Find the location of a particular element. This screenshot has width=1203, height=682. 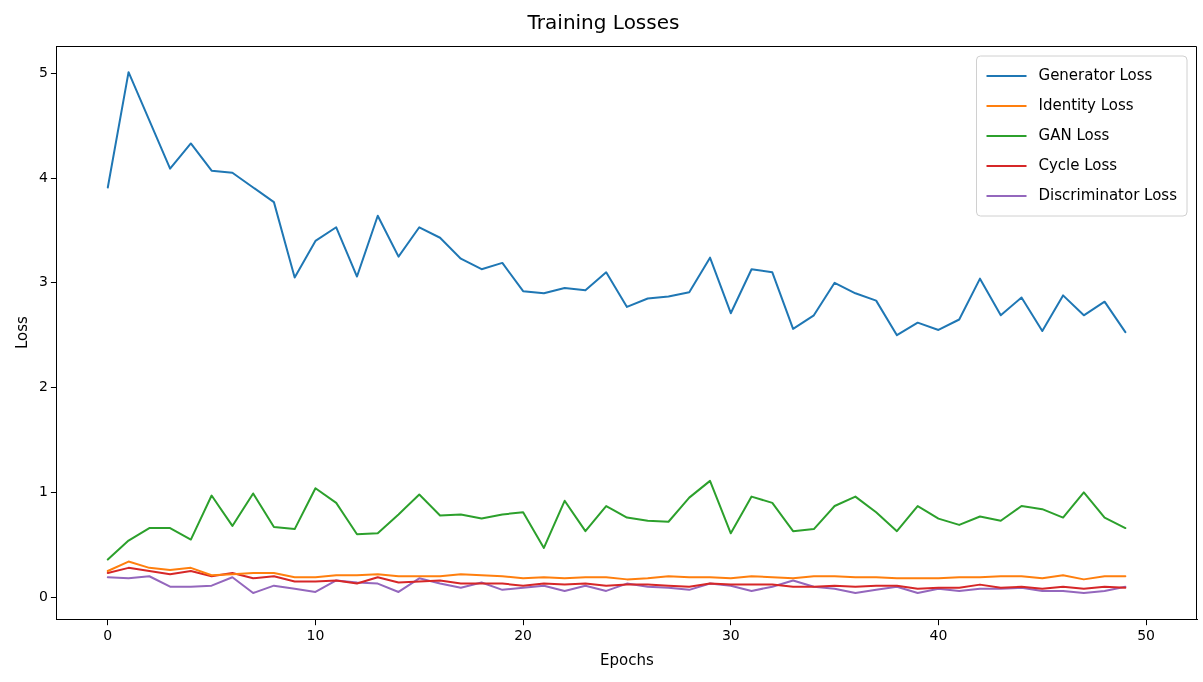

x-tick-label: 10 is located at coordinates (315, 635).